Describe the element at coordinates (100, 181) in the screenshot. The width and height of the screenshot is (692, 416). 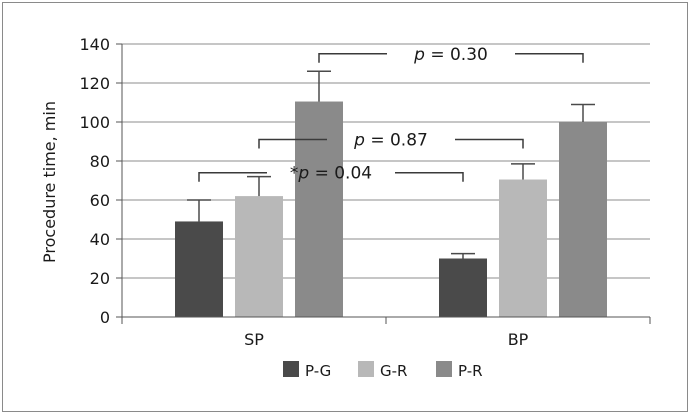
I see `y-axis-ticks: 0 20 40 60 80 100 120 140` at that location.